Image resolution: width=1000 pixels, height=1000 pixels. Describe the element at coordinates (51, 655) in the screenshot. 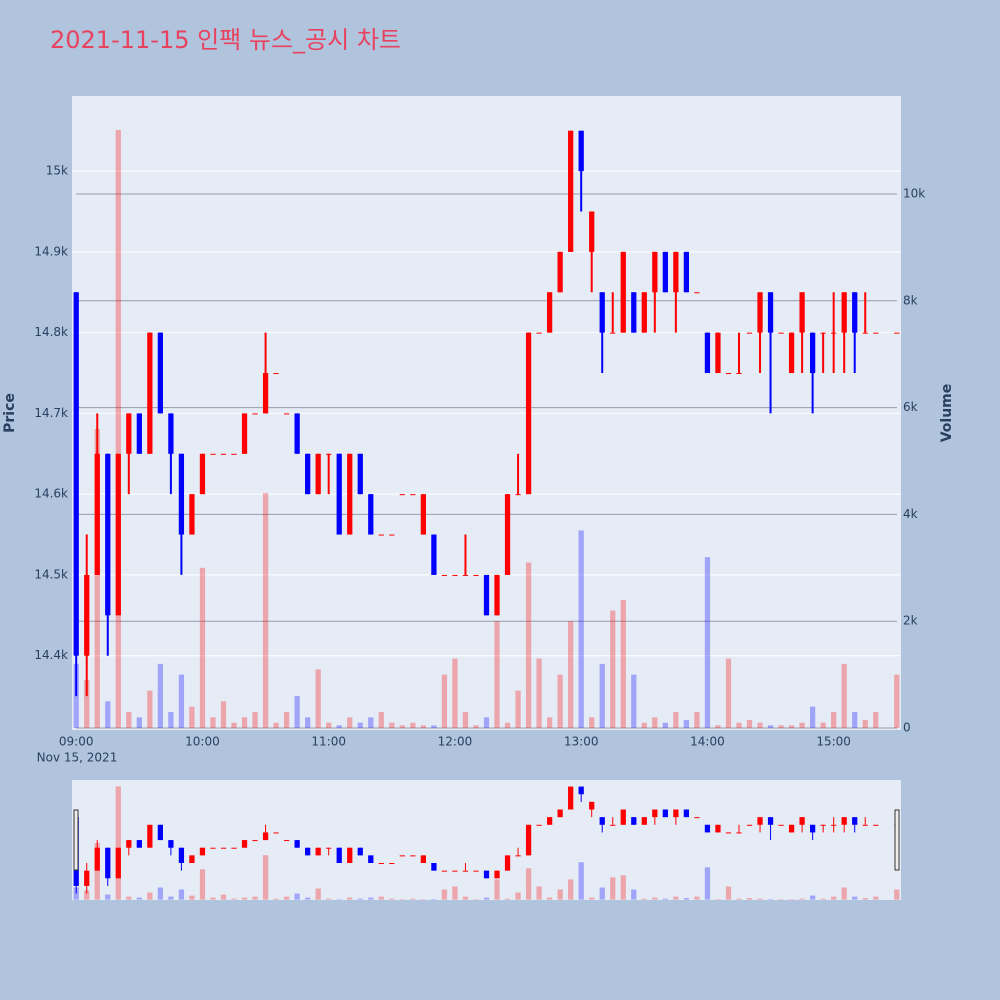

I see `y-tick-label: 14.4k` at that location.